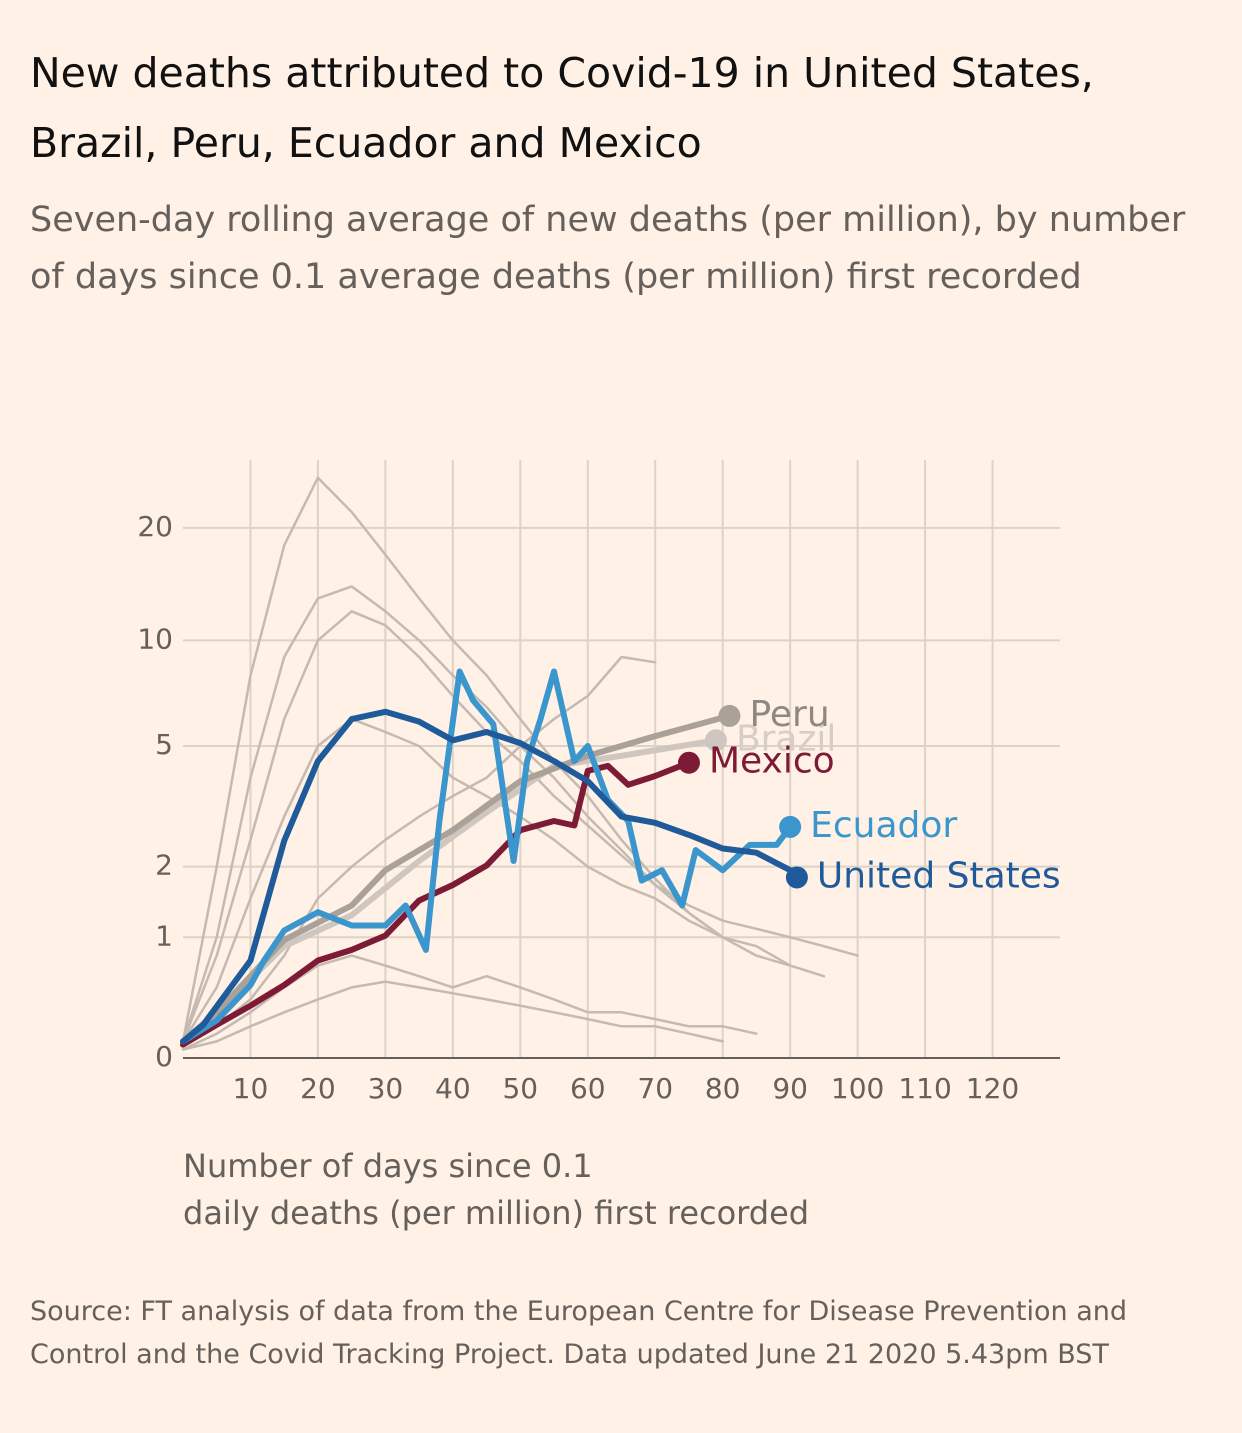 The image size is (1242, 1433). I want to click on y-tick-label: 0, so click(164, 1056).